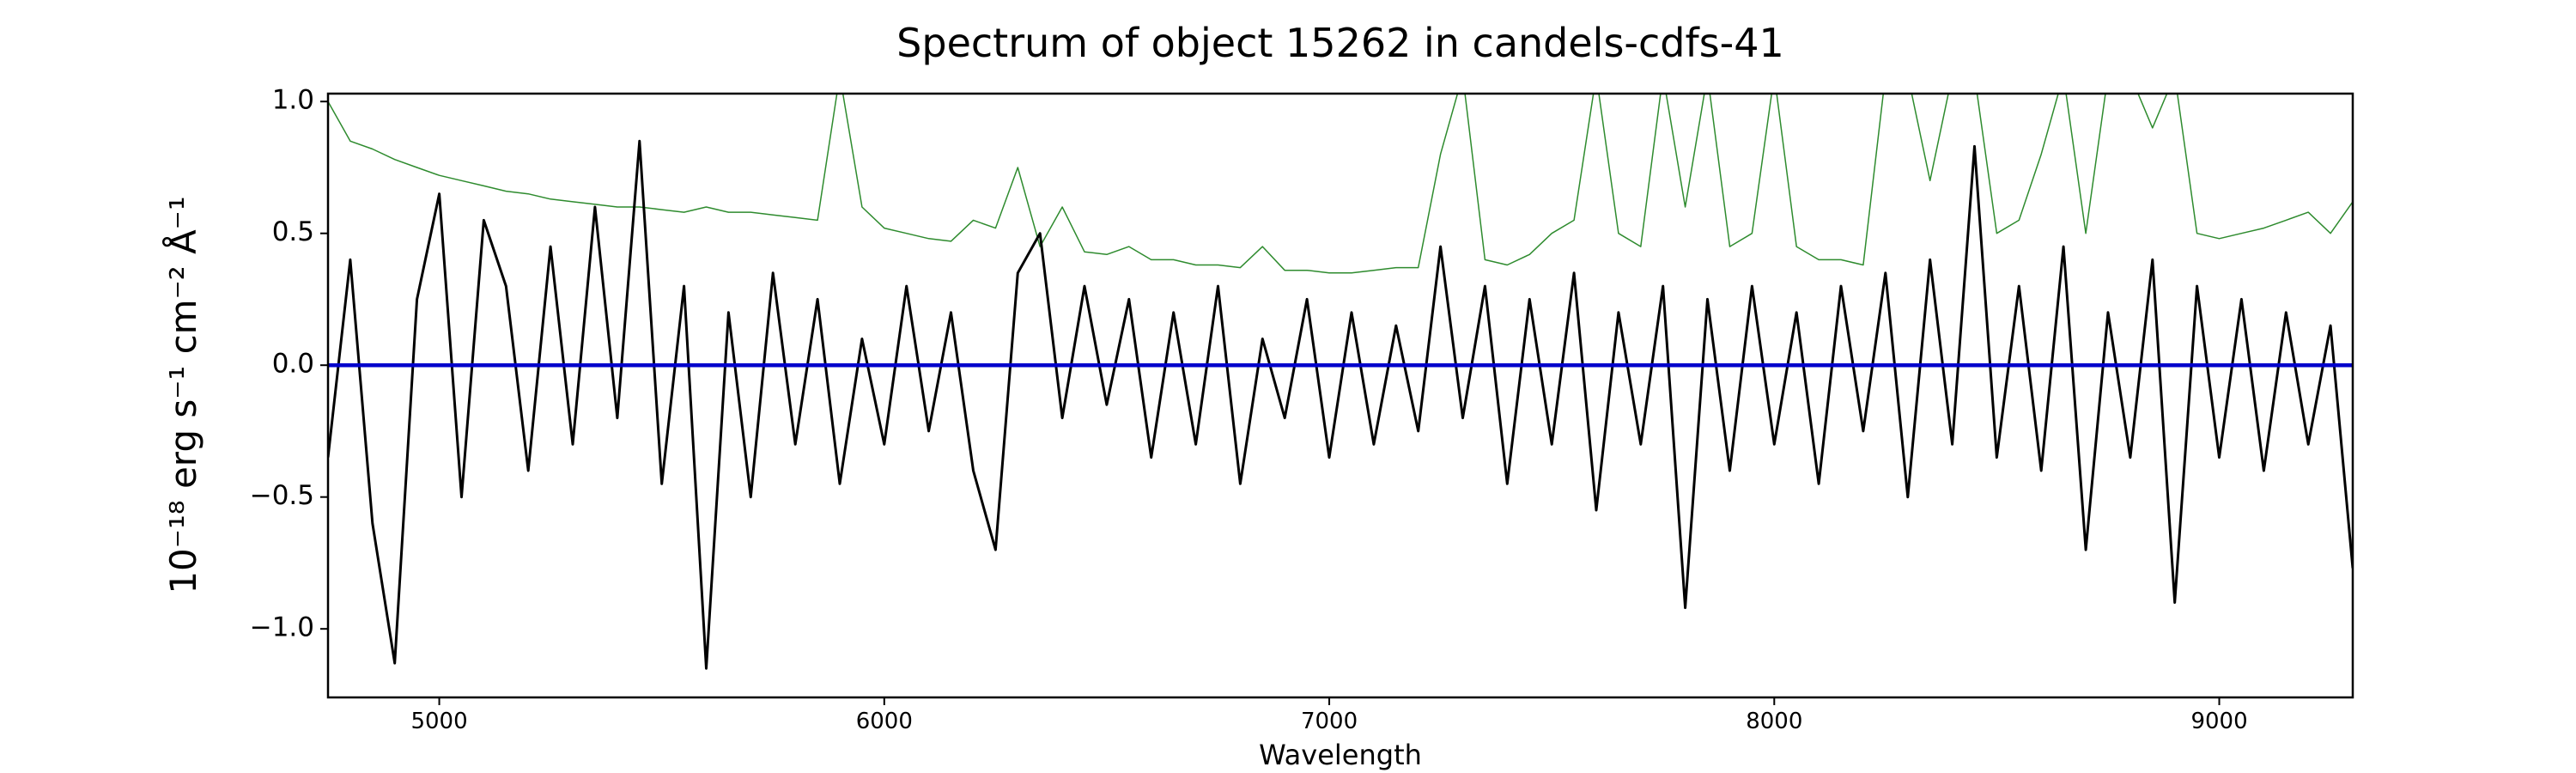 The height and width of the screenshot is (773, 2576). Describe the element at coordinates (1341, 755) in the screenshot. I see `x-axis-label: Wavelength` at that location.